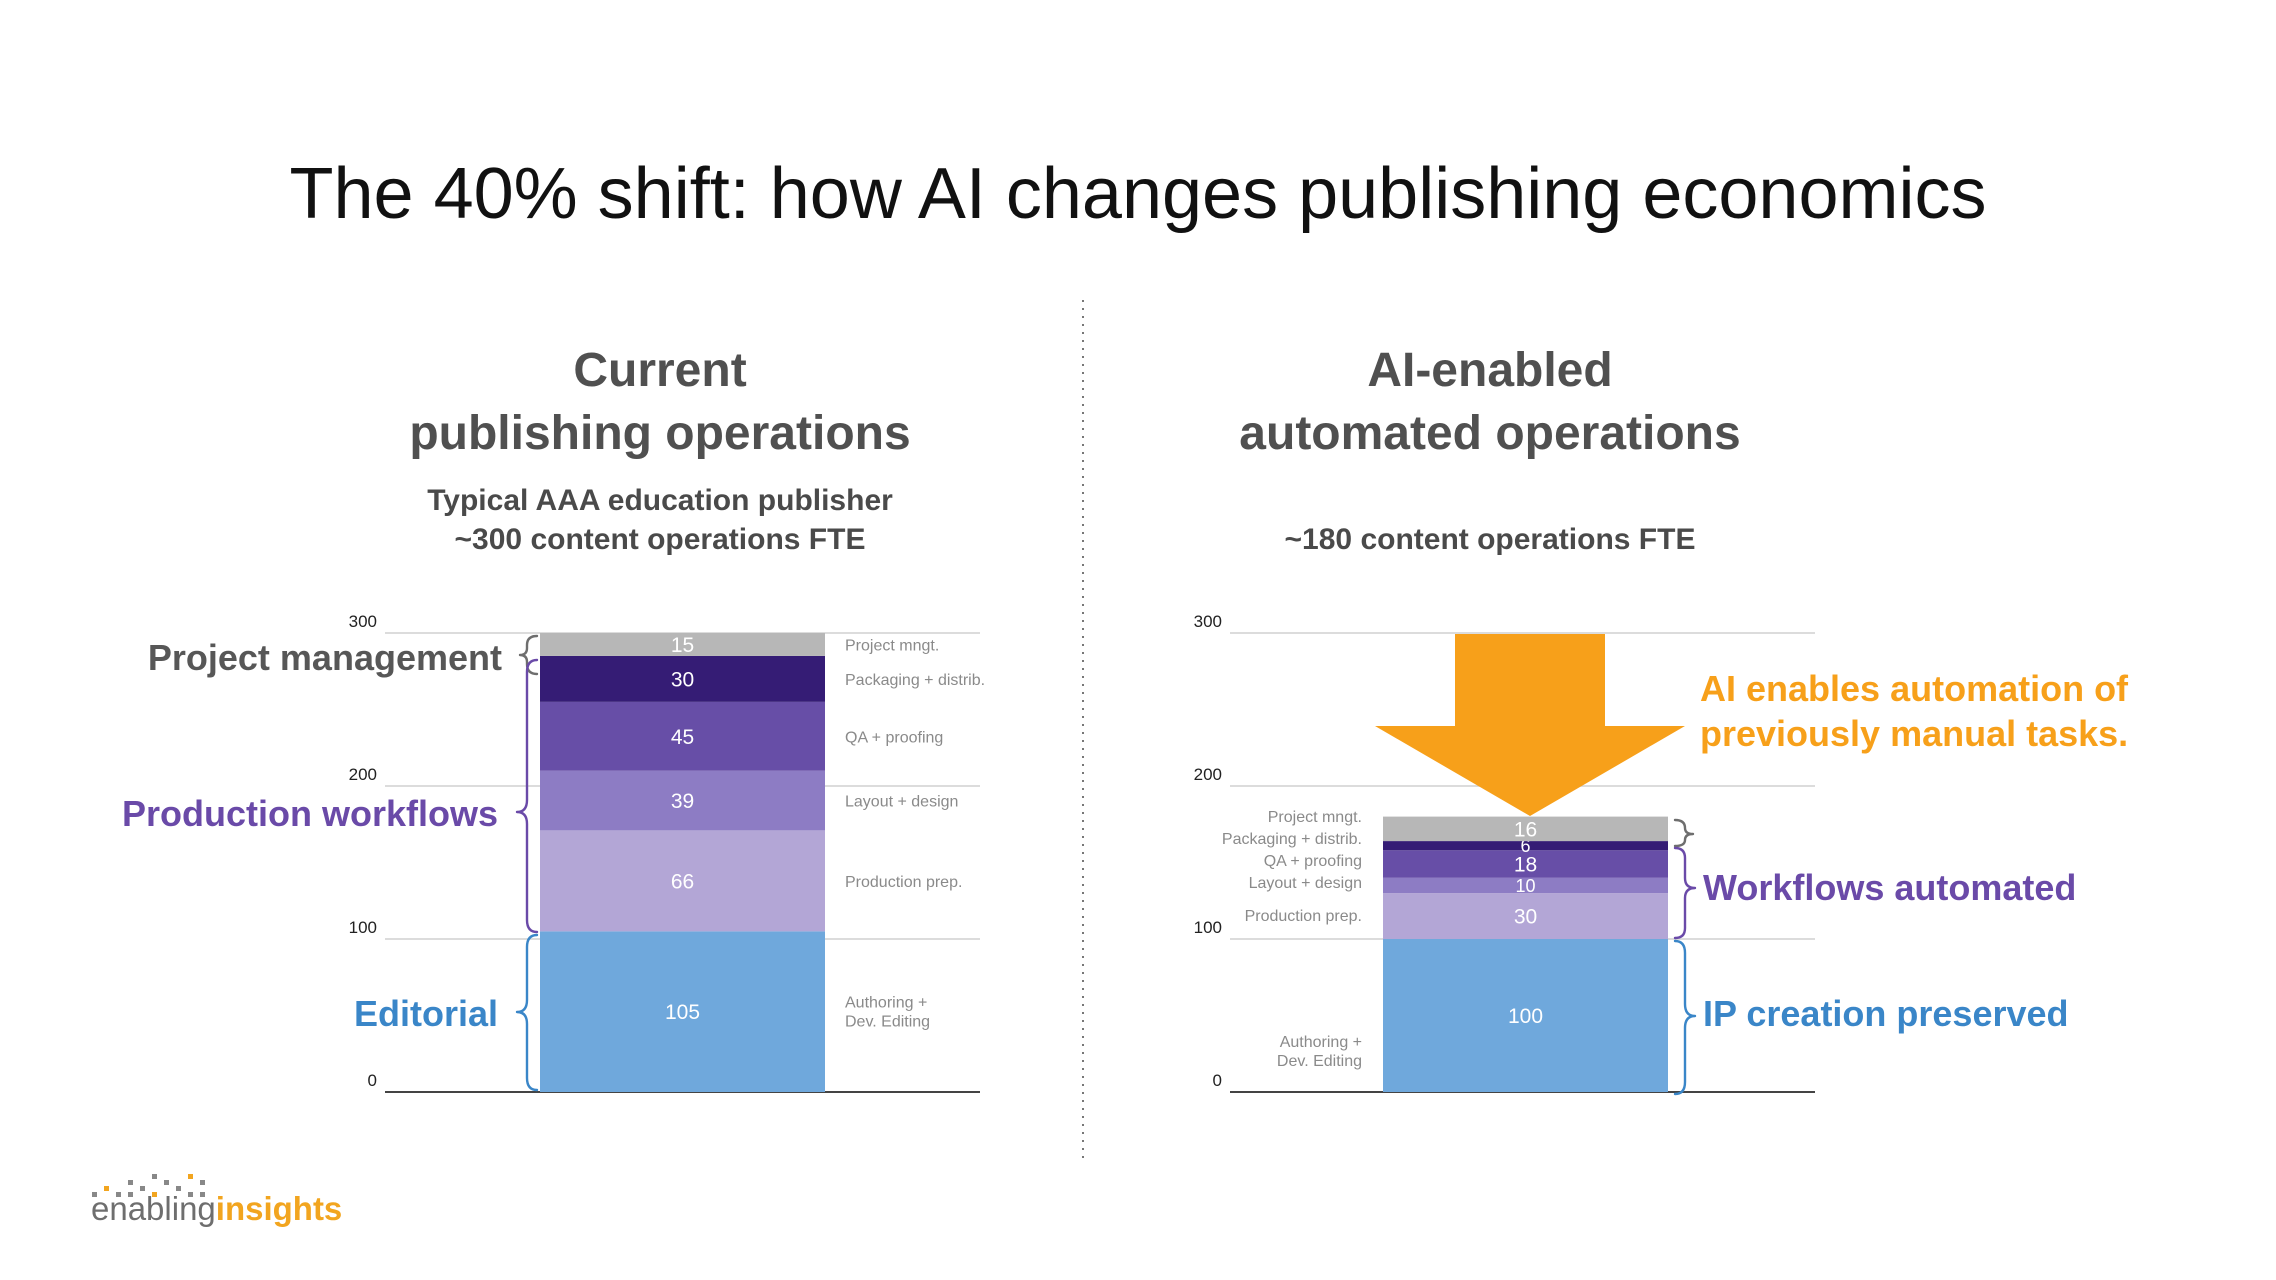 This screenshot has width=2276, height=1280. Describe the element at coordinates (1685, 1017) in the screenshot. I see `brace-ip-creation-preserved` at that location.